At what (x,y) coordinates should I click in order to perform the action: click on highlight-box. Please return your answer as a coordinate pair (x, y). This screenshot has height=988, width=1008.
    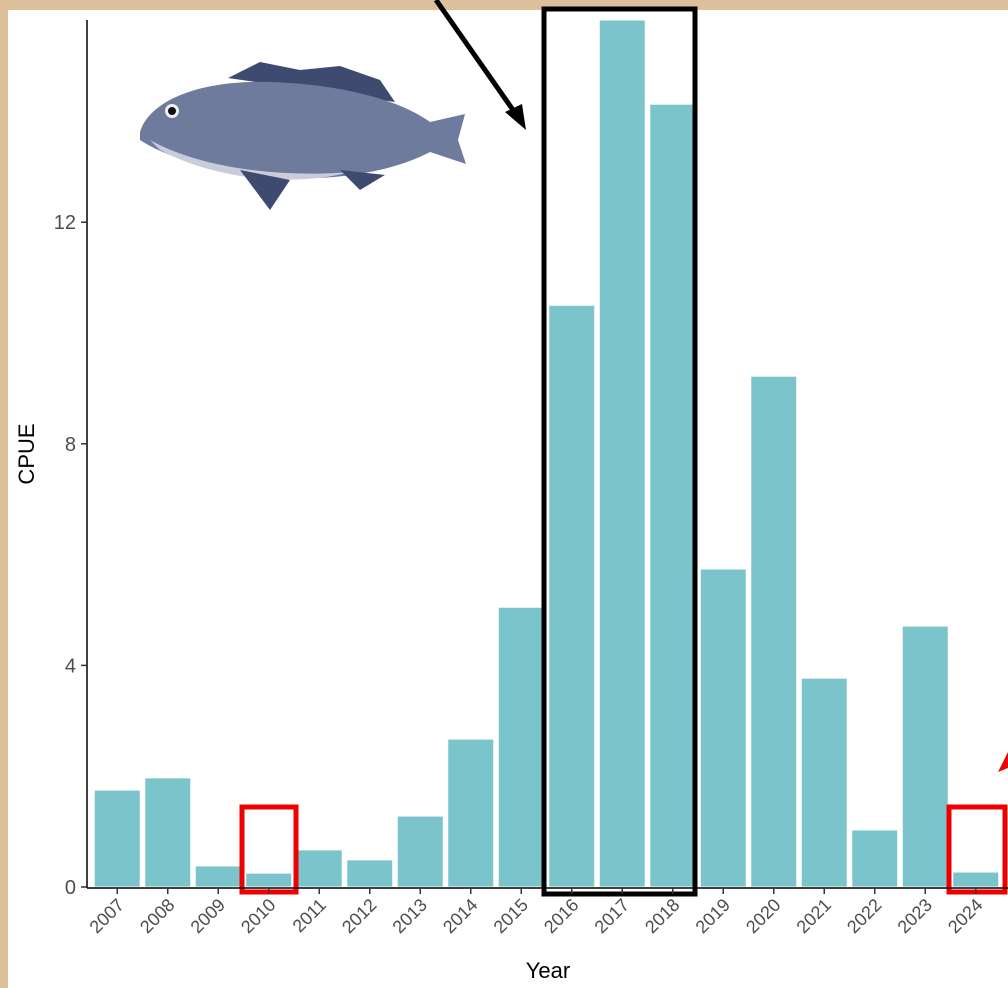
    Looking at the image, I should click on (619, 451).